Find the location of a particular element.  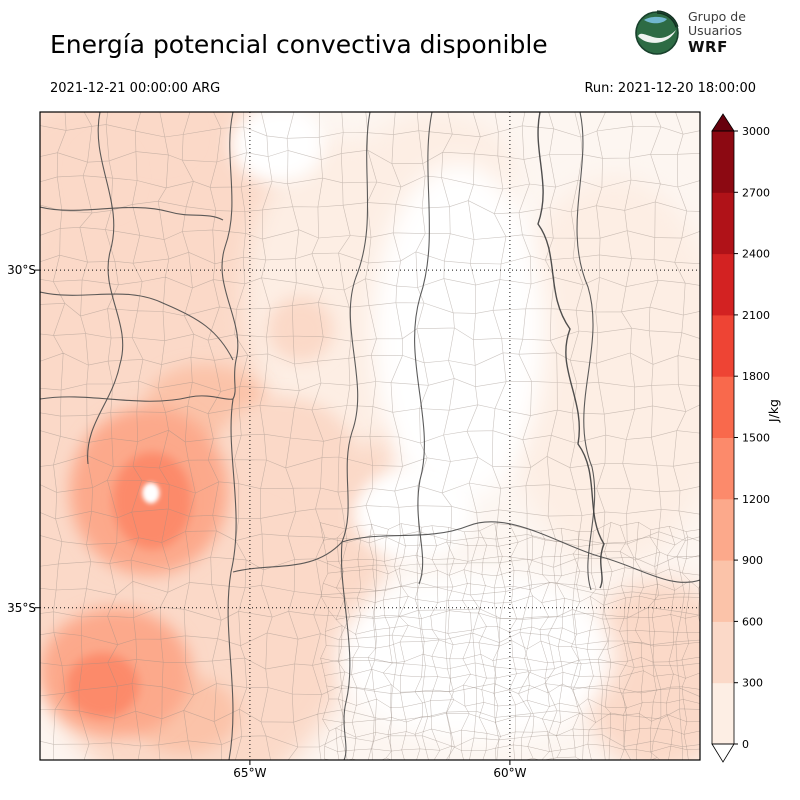

lat-tick-label: 35°S is located at coordinates (21, 607).